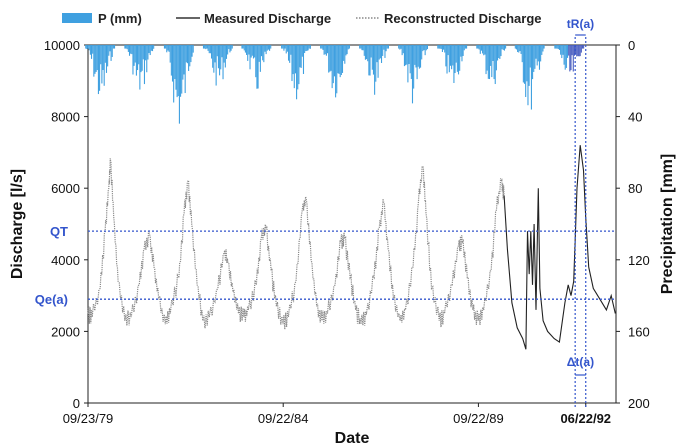 Image resolution: width=684 pixels, height=447 pixels. I want to click on left-y-tick-label: 8000, so click(65, 117).